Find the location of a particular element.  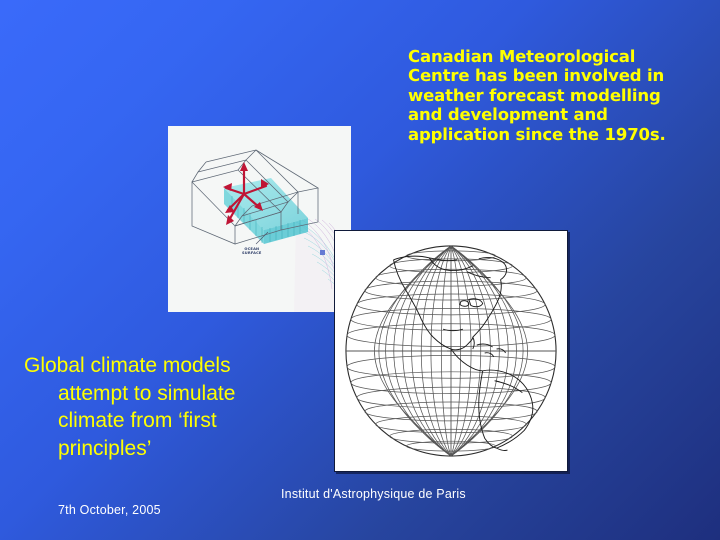

body-line-4: principles’ is located at coordinates (105, 448).